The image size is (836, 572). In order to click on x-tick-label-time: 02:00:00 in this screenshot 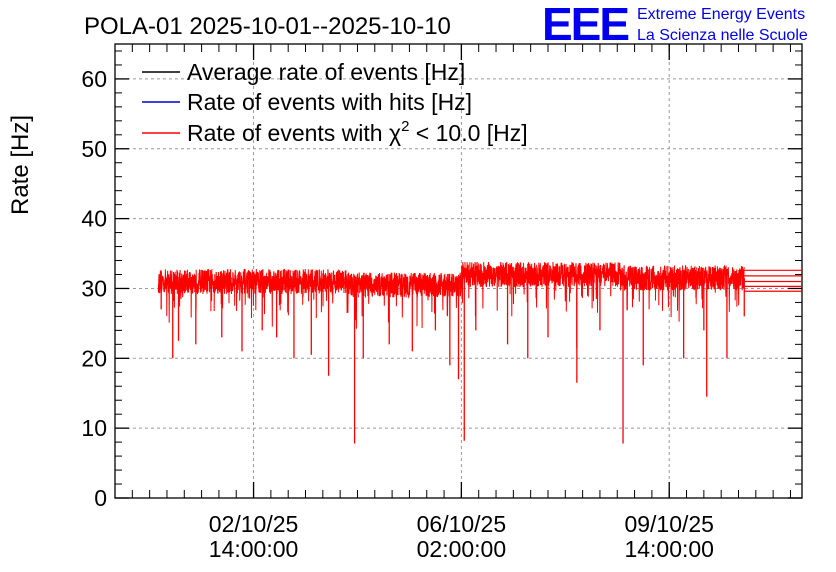, I will do `click(462, 549)`.